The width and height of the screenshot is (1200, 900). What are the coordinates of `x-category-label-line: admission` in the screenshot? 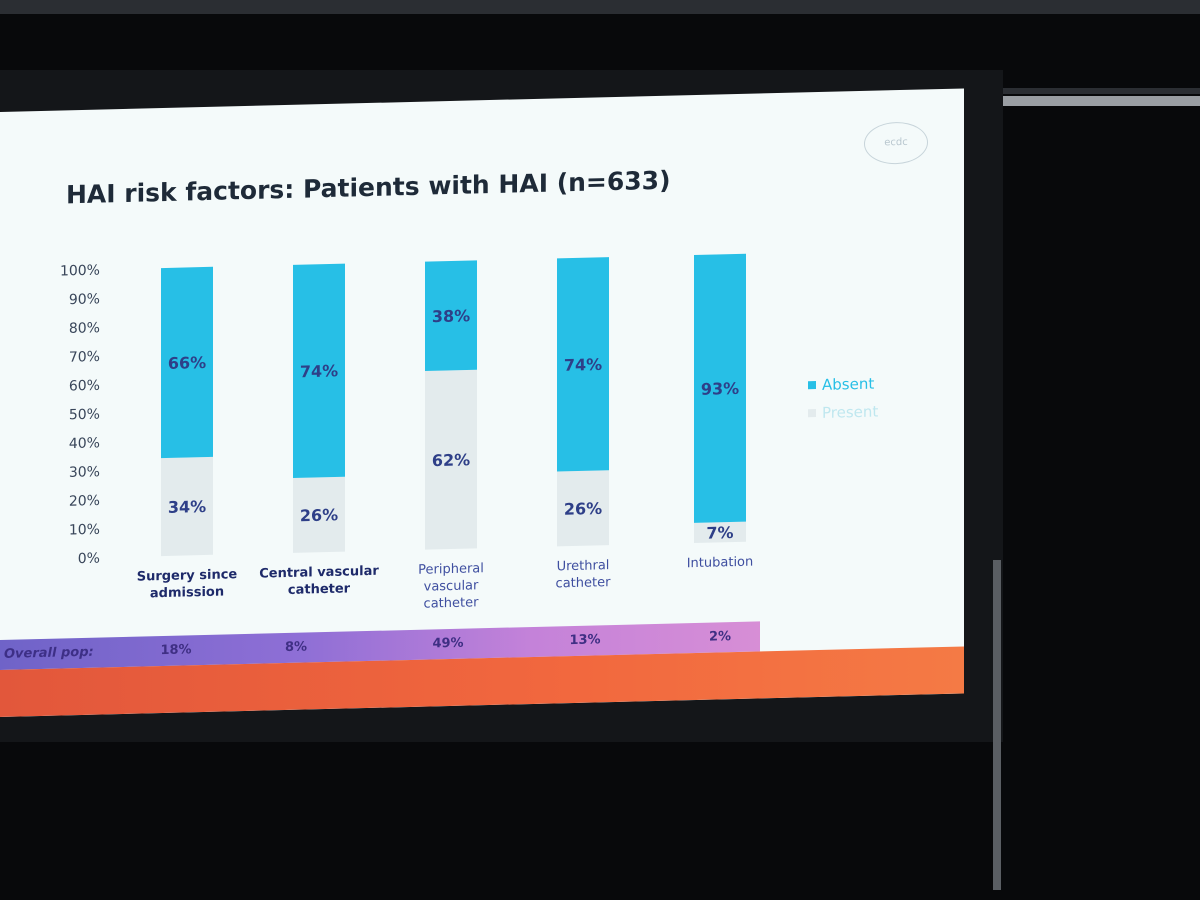 It's located at (187, 593).